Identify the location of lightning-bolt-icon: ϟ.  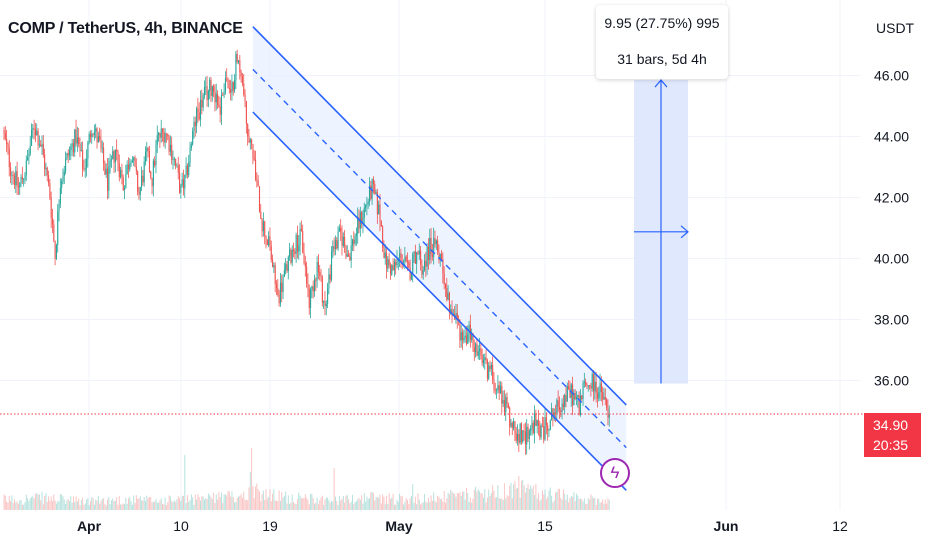
(615, 473).